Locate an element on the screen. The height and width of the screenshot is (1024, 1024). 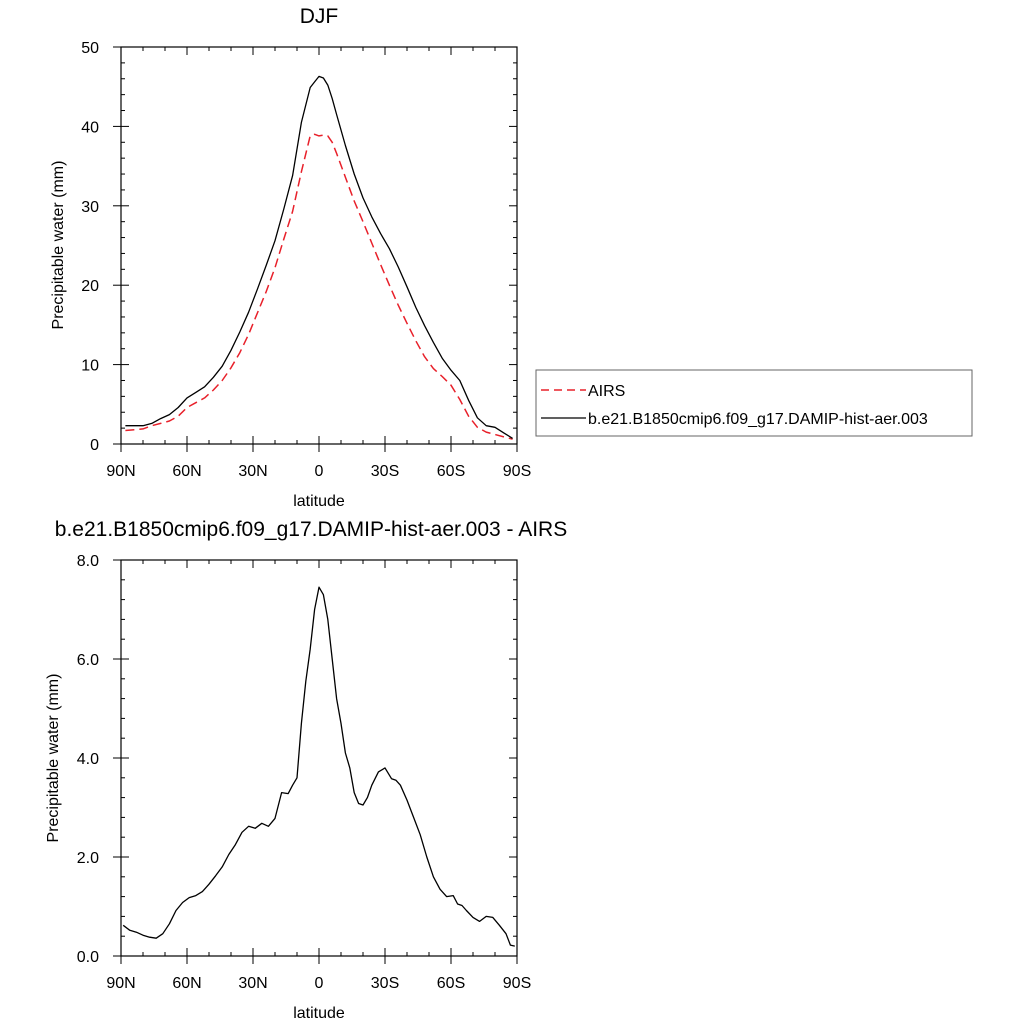
top-y-tick-label: 20 is located at coordinates (90, 286).